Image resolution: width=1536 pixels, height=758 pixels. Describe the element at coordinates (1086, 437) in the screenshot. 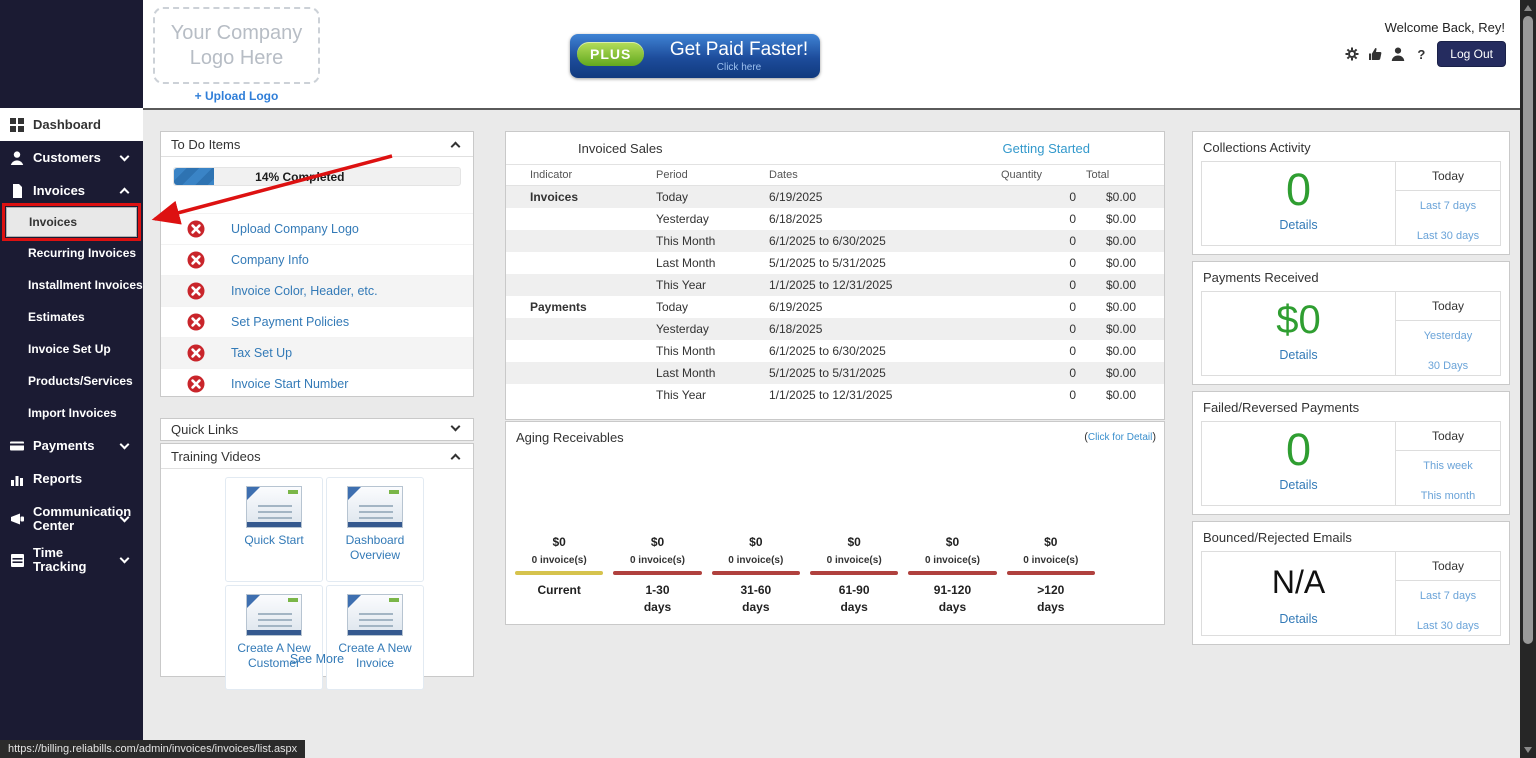

I see `paren: (` at that location.